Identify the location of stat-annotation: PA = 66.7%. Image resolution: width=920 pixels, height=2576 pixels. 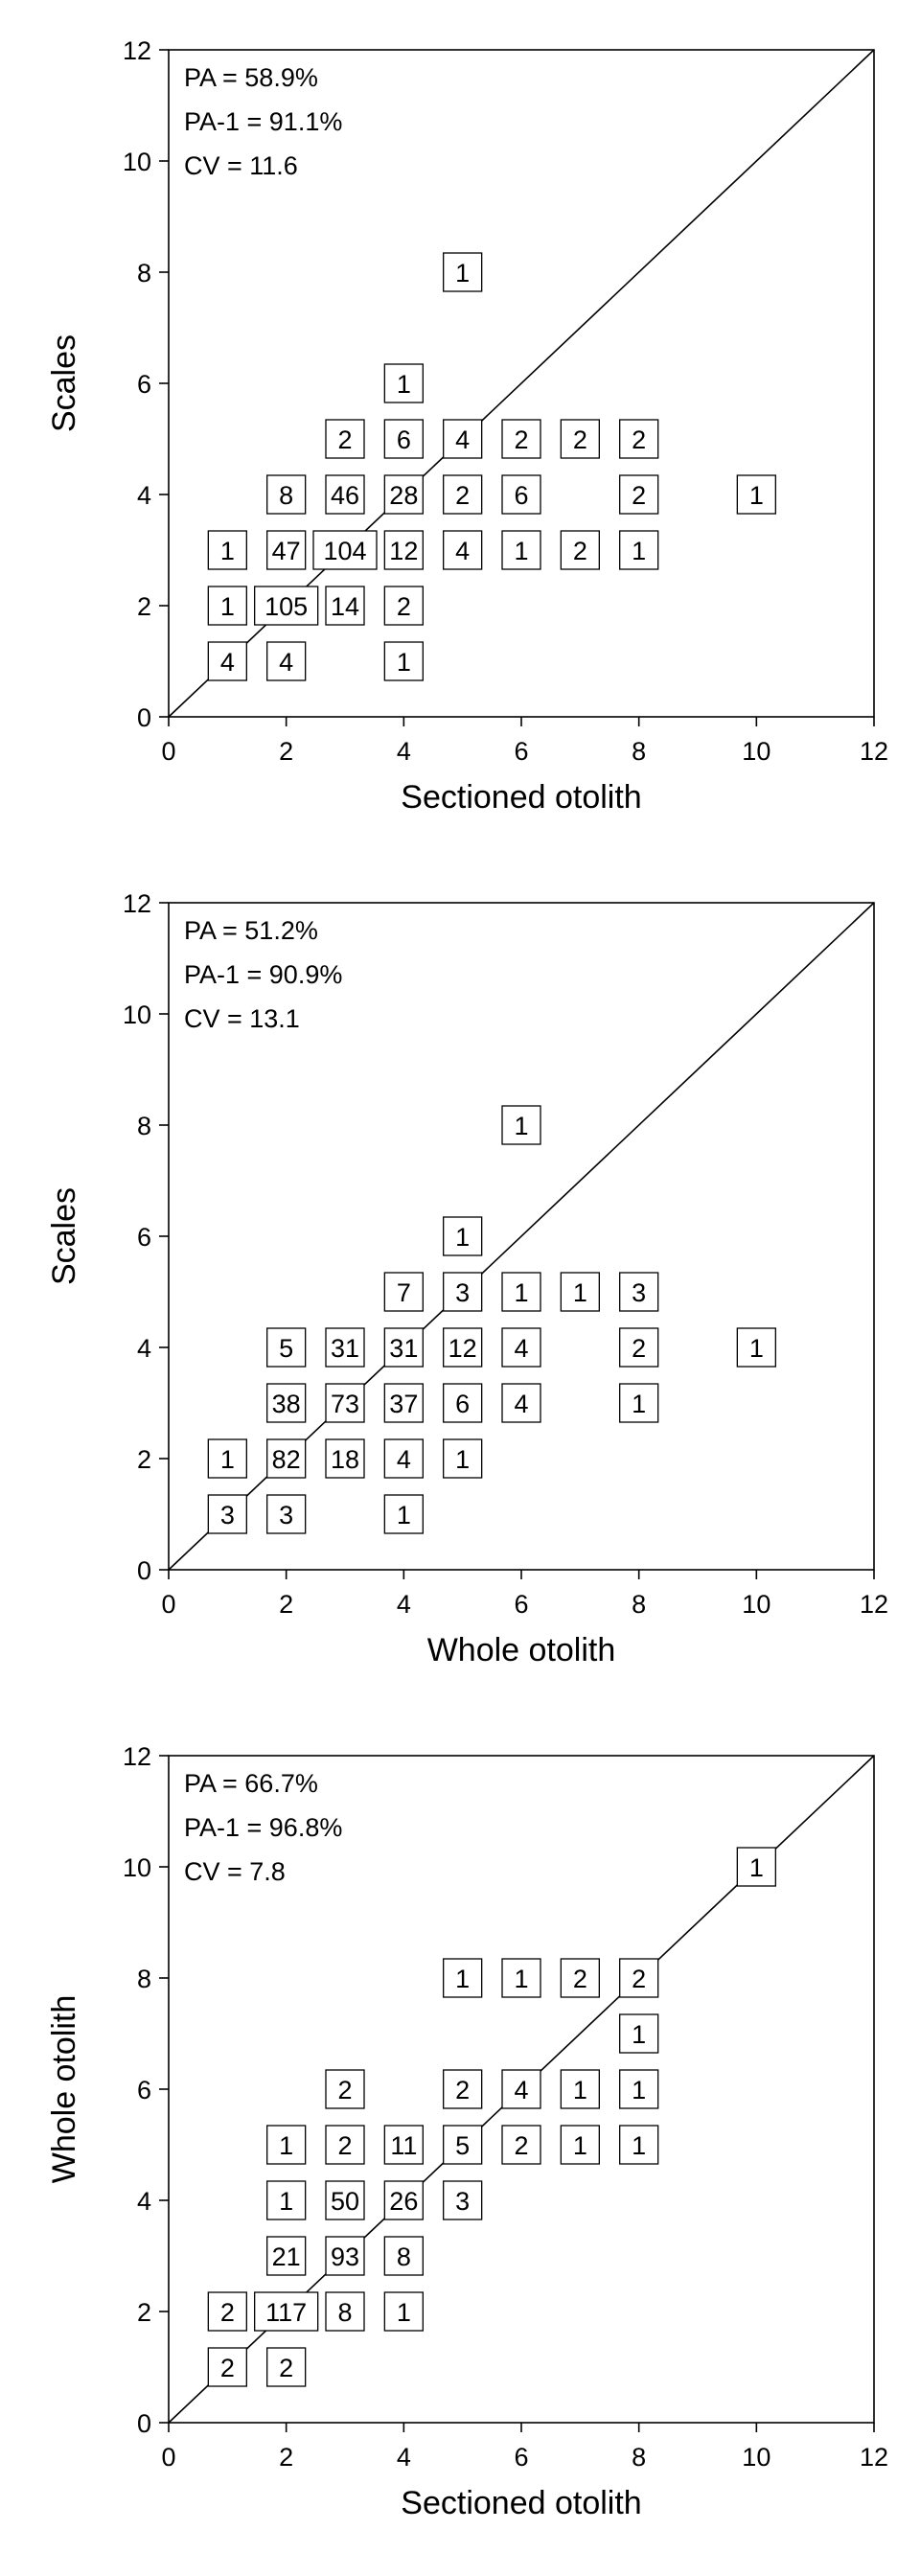
(251, 1783).